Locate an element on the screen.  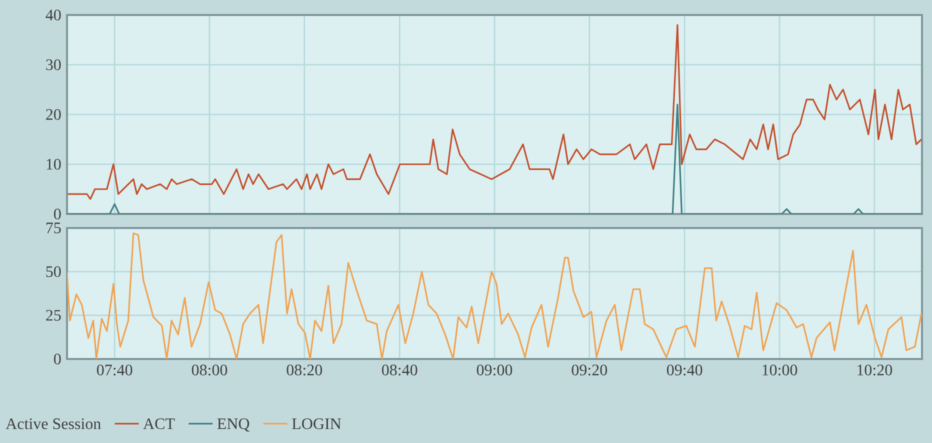
legend-label: ACT is located at coordinates (159, 424).